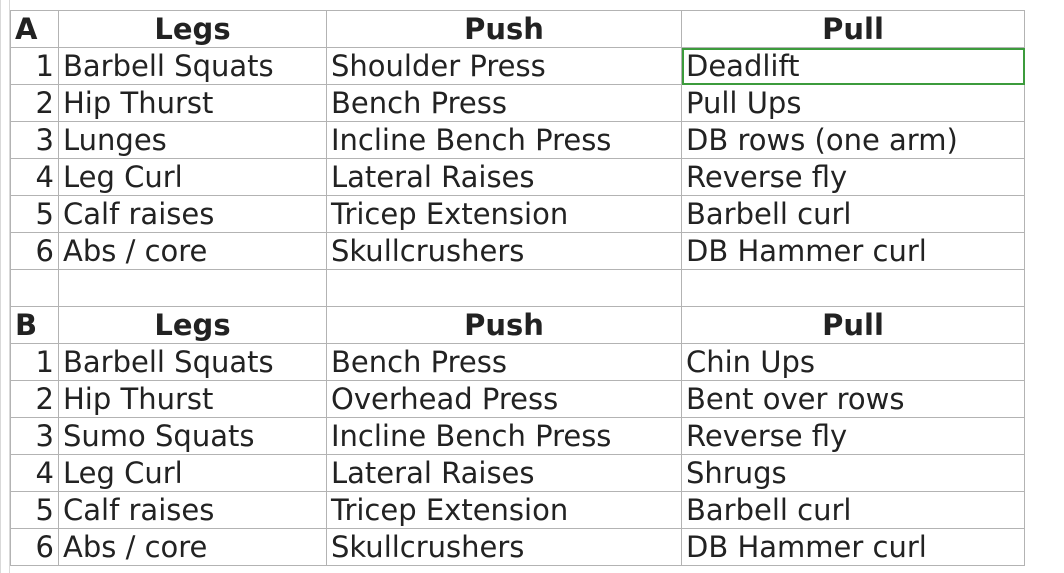  I want to click on table-row: 1 Barbell Squats Bench Press Chin Ups, so click(517, 362).